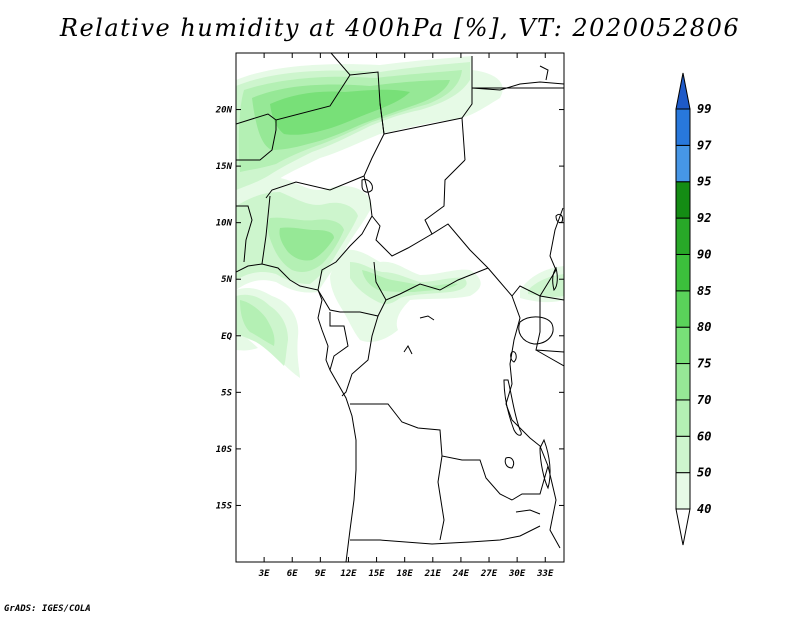 The image size is (800, 618). I want to click on border-uganda-kenya, so click(549, 324).